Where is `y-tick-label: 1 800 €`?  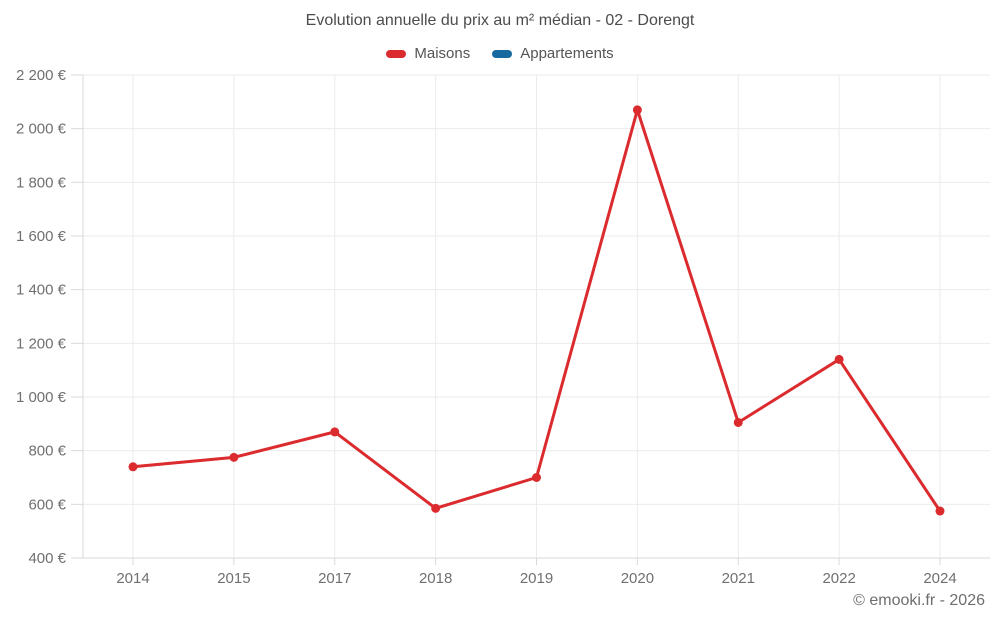
y-tick-label: 1 800 € is located at coordinates (41, 182).